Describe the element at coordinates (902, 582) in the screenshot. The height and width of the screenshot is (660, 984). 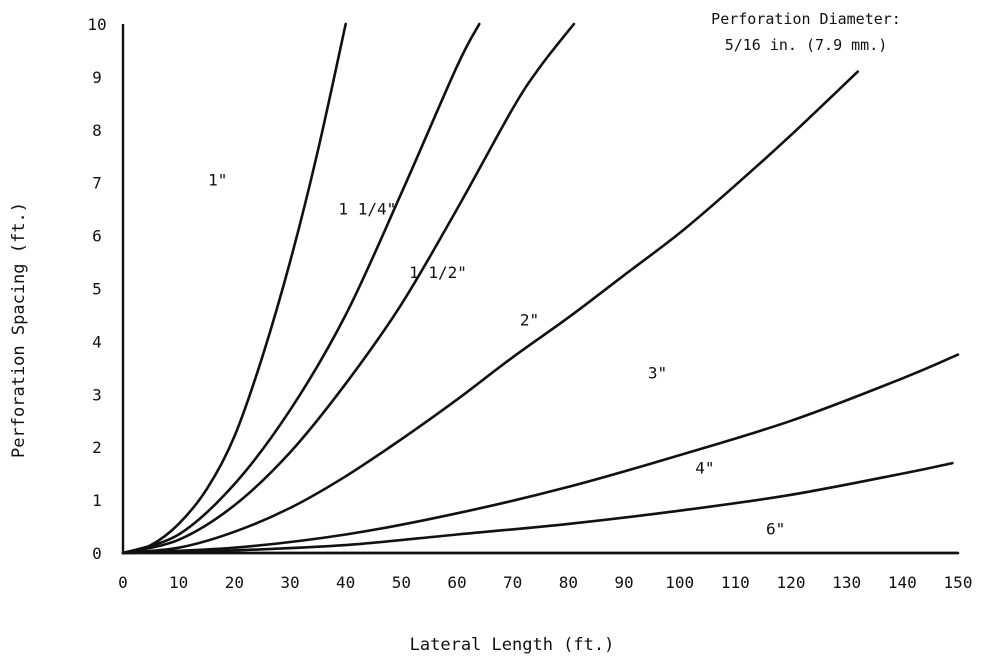
I see `x-tick-label: 140` at that location.